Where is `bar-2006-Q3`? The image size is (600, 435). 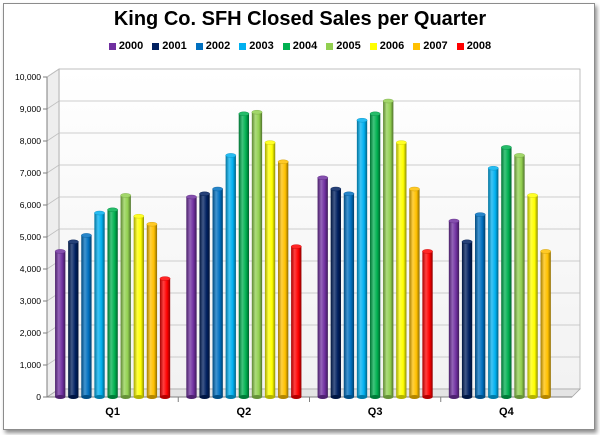
bar-2006-Q3 is located at coordinates (401, 269).